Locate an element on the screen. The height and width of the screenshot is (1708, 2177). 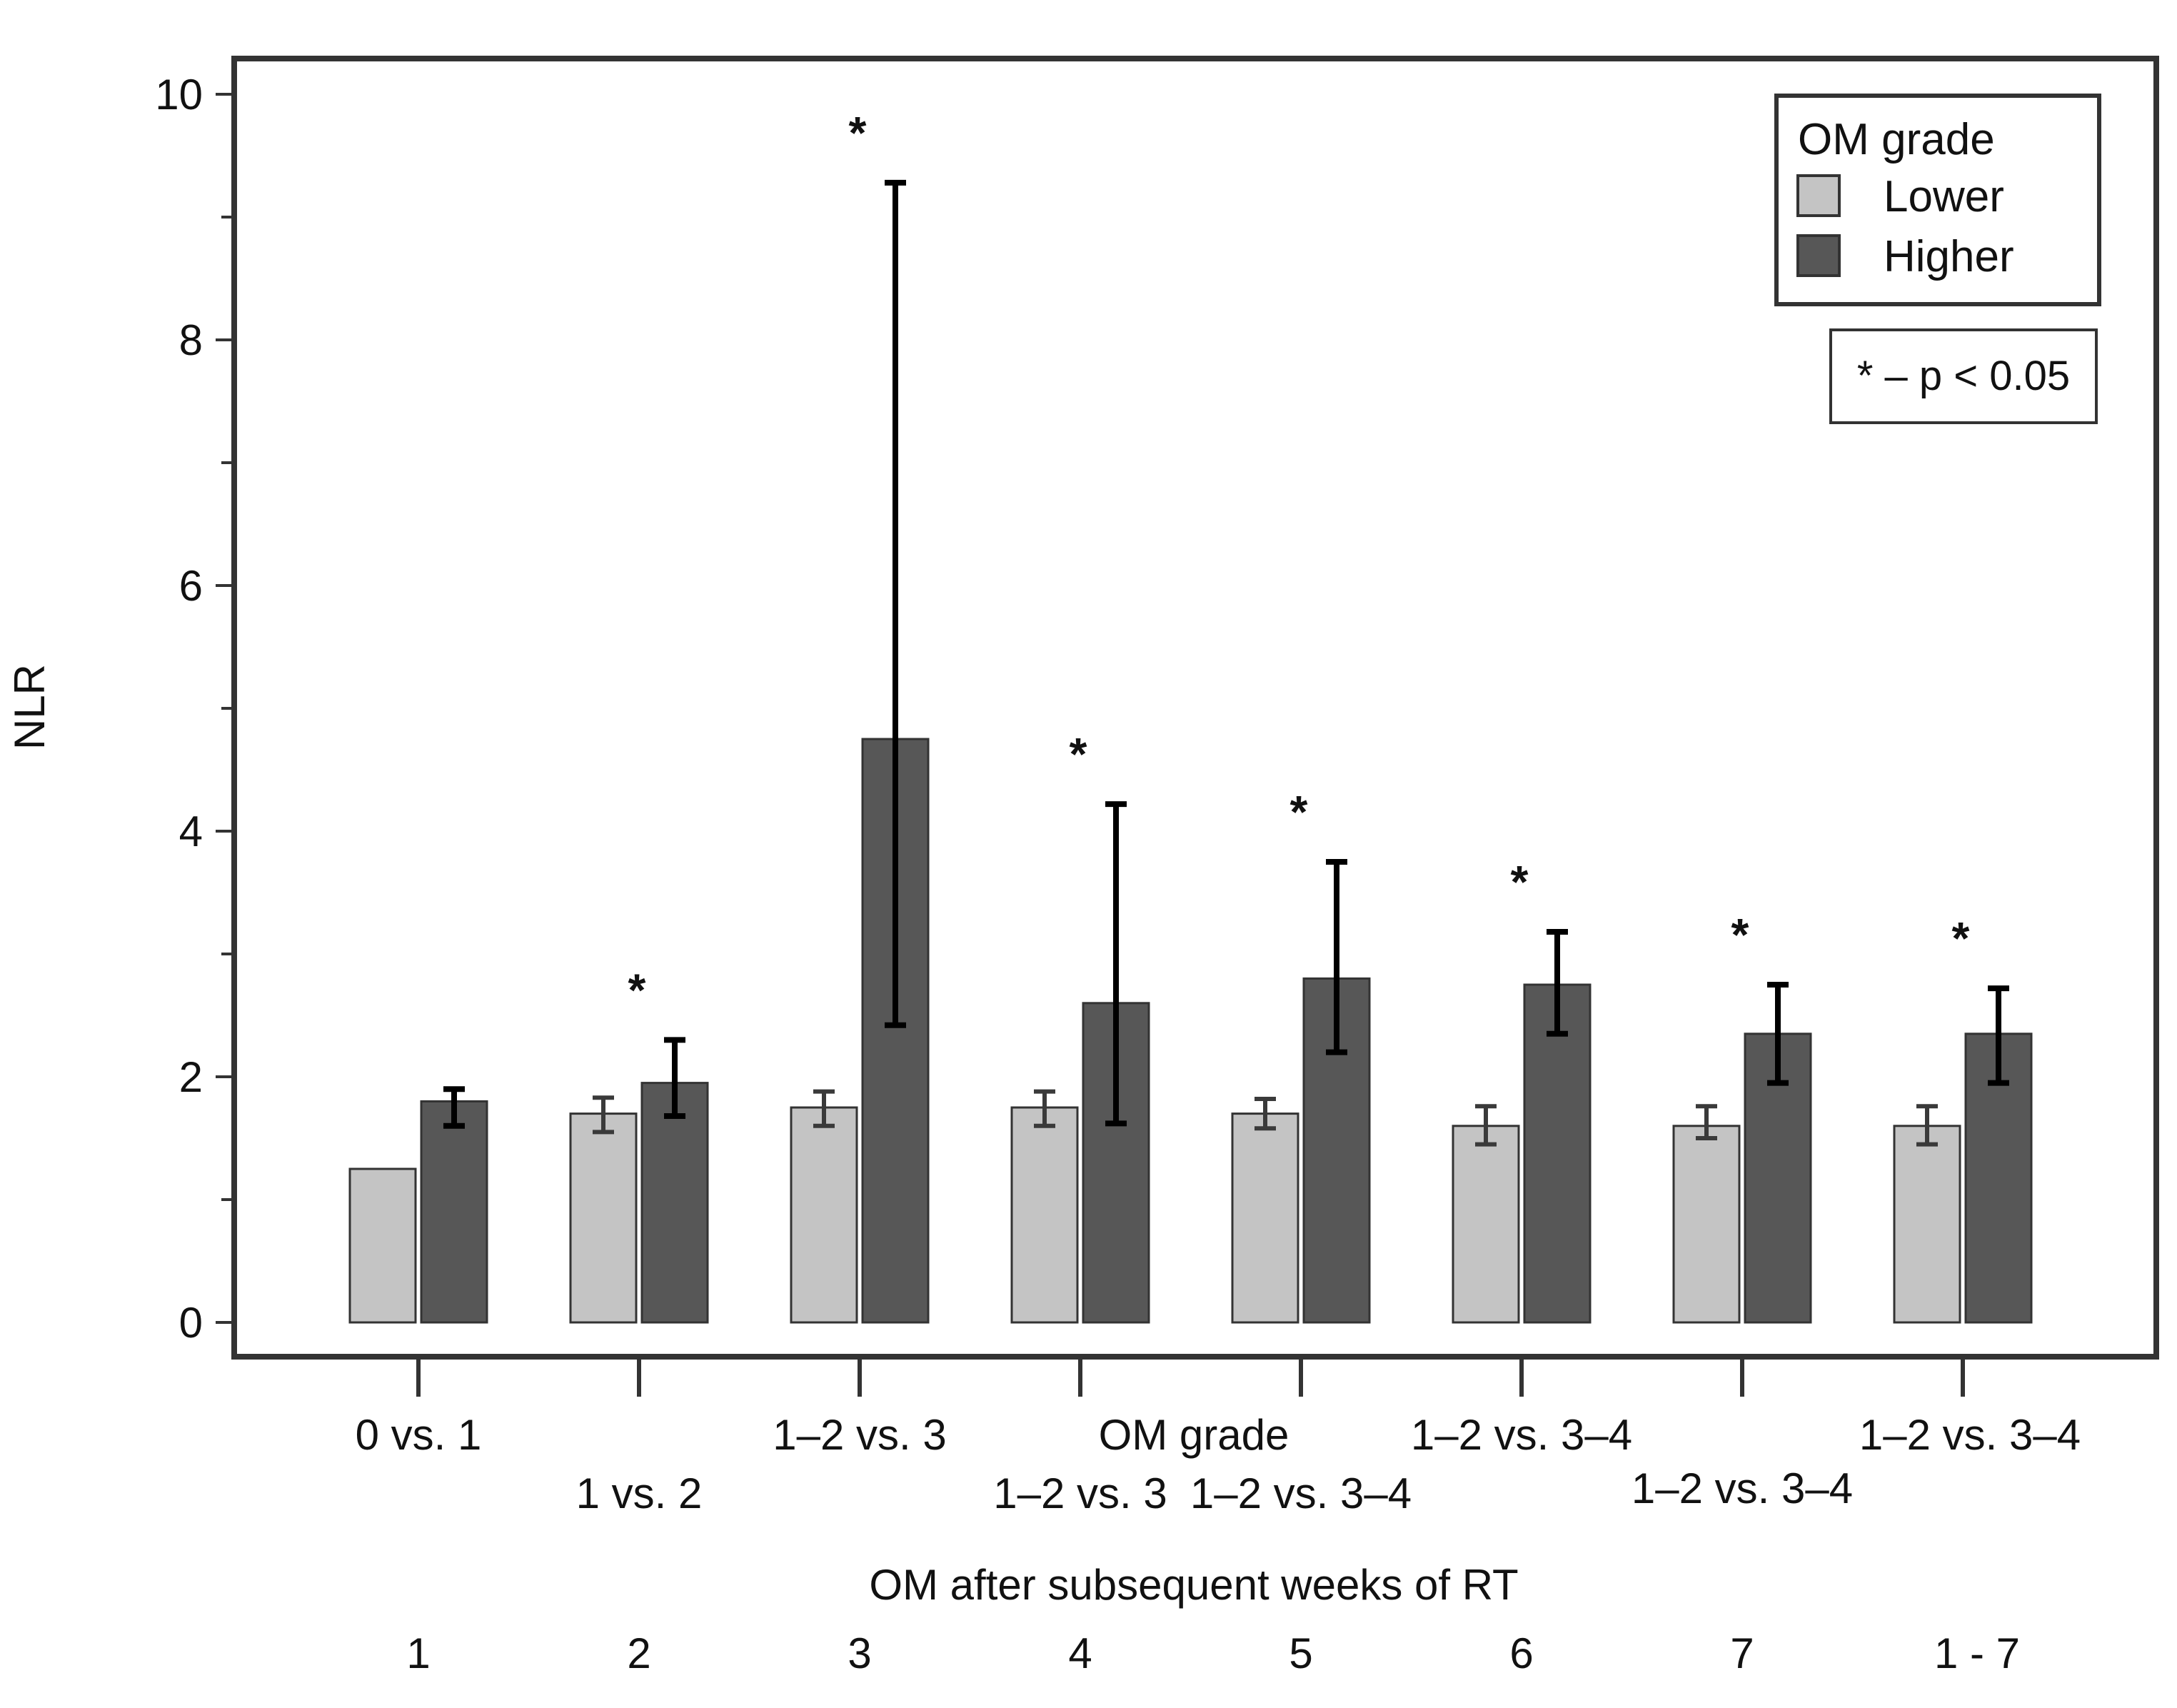
note-box is located at coordinates (1963, 376).